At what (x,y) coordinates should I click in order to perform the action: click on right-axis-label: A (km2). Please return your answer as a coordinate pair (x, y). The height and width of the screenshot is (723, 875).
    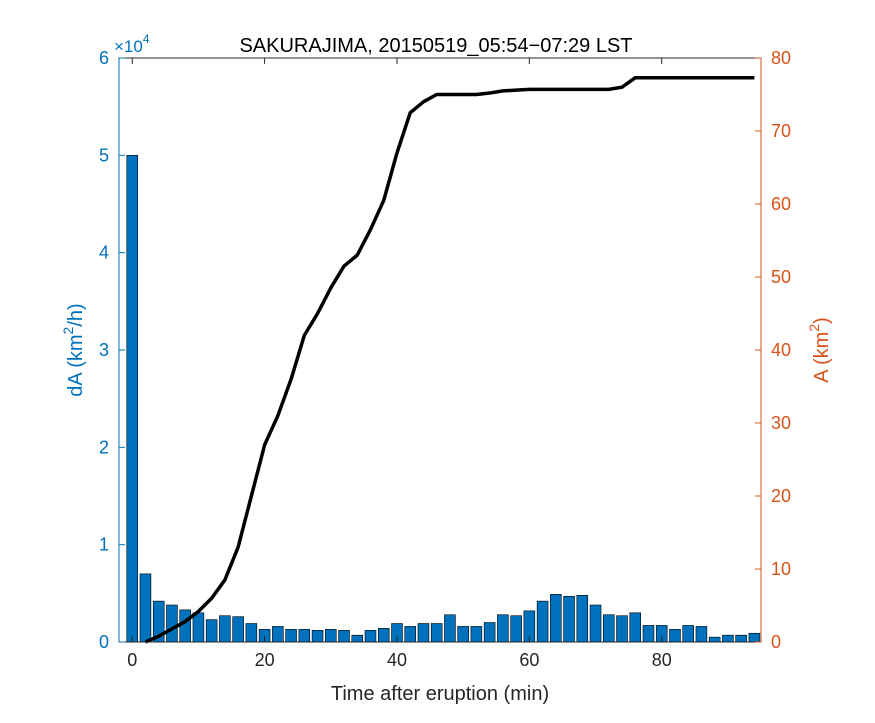
    Looking at the image, I should click on (819, 350).